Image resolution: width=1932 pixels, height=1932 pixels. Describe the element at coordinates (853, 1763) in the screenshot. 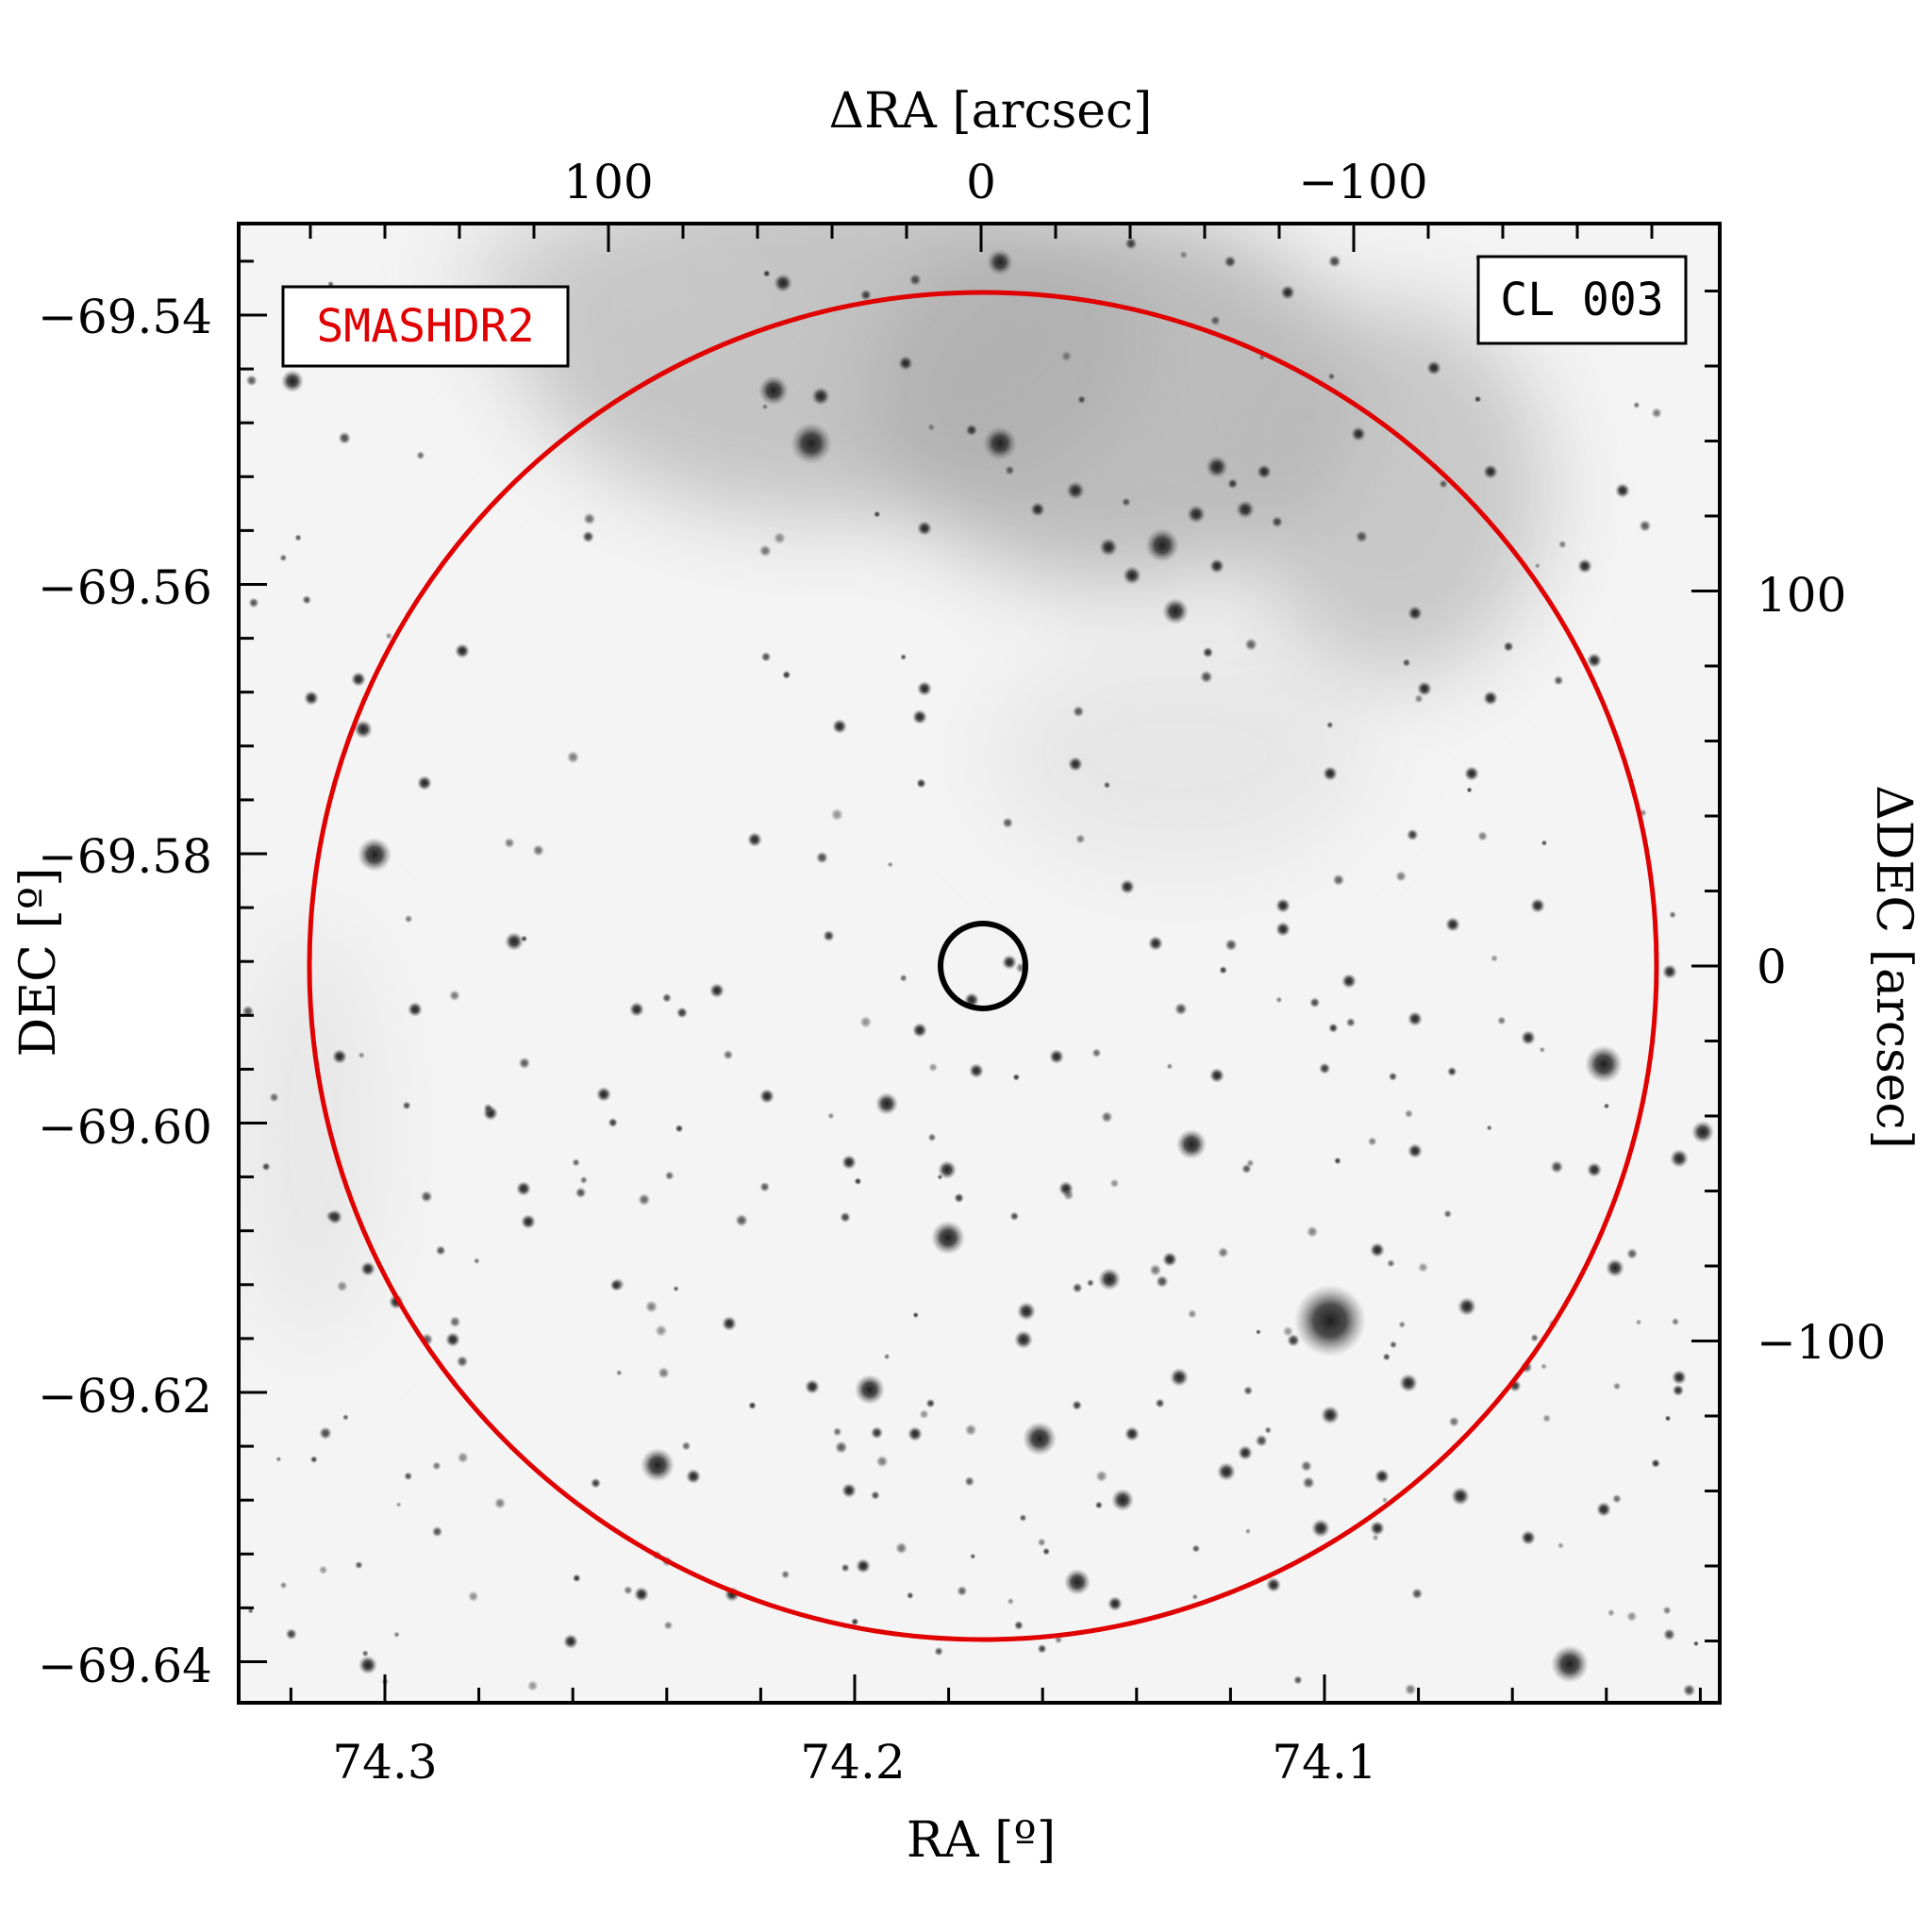

I see `ra-tick-label: 74.2` at that location.